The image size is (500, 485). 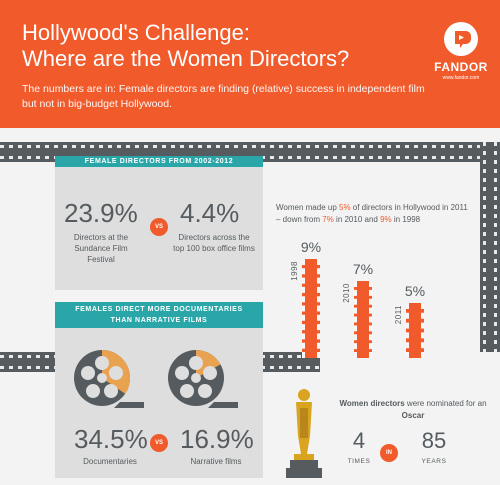 What do you see at coordinates (372, 403) in the screenshot?
I see `oscar-note-bold-1: Women directors` at bounding box center [372, 403].